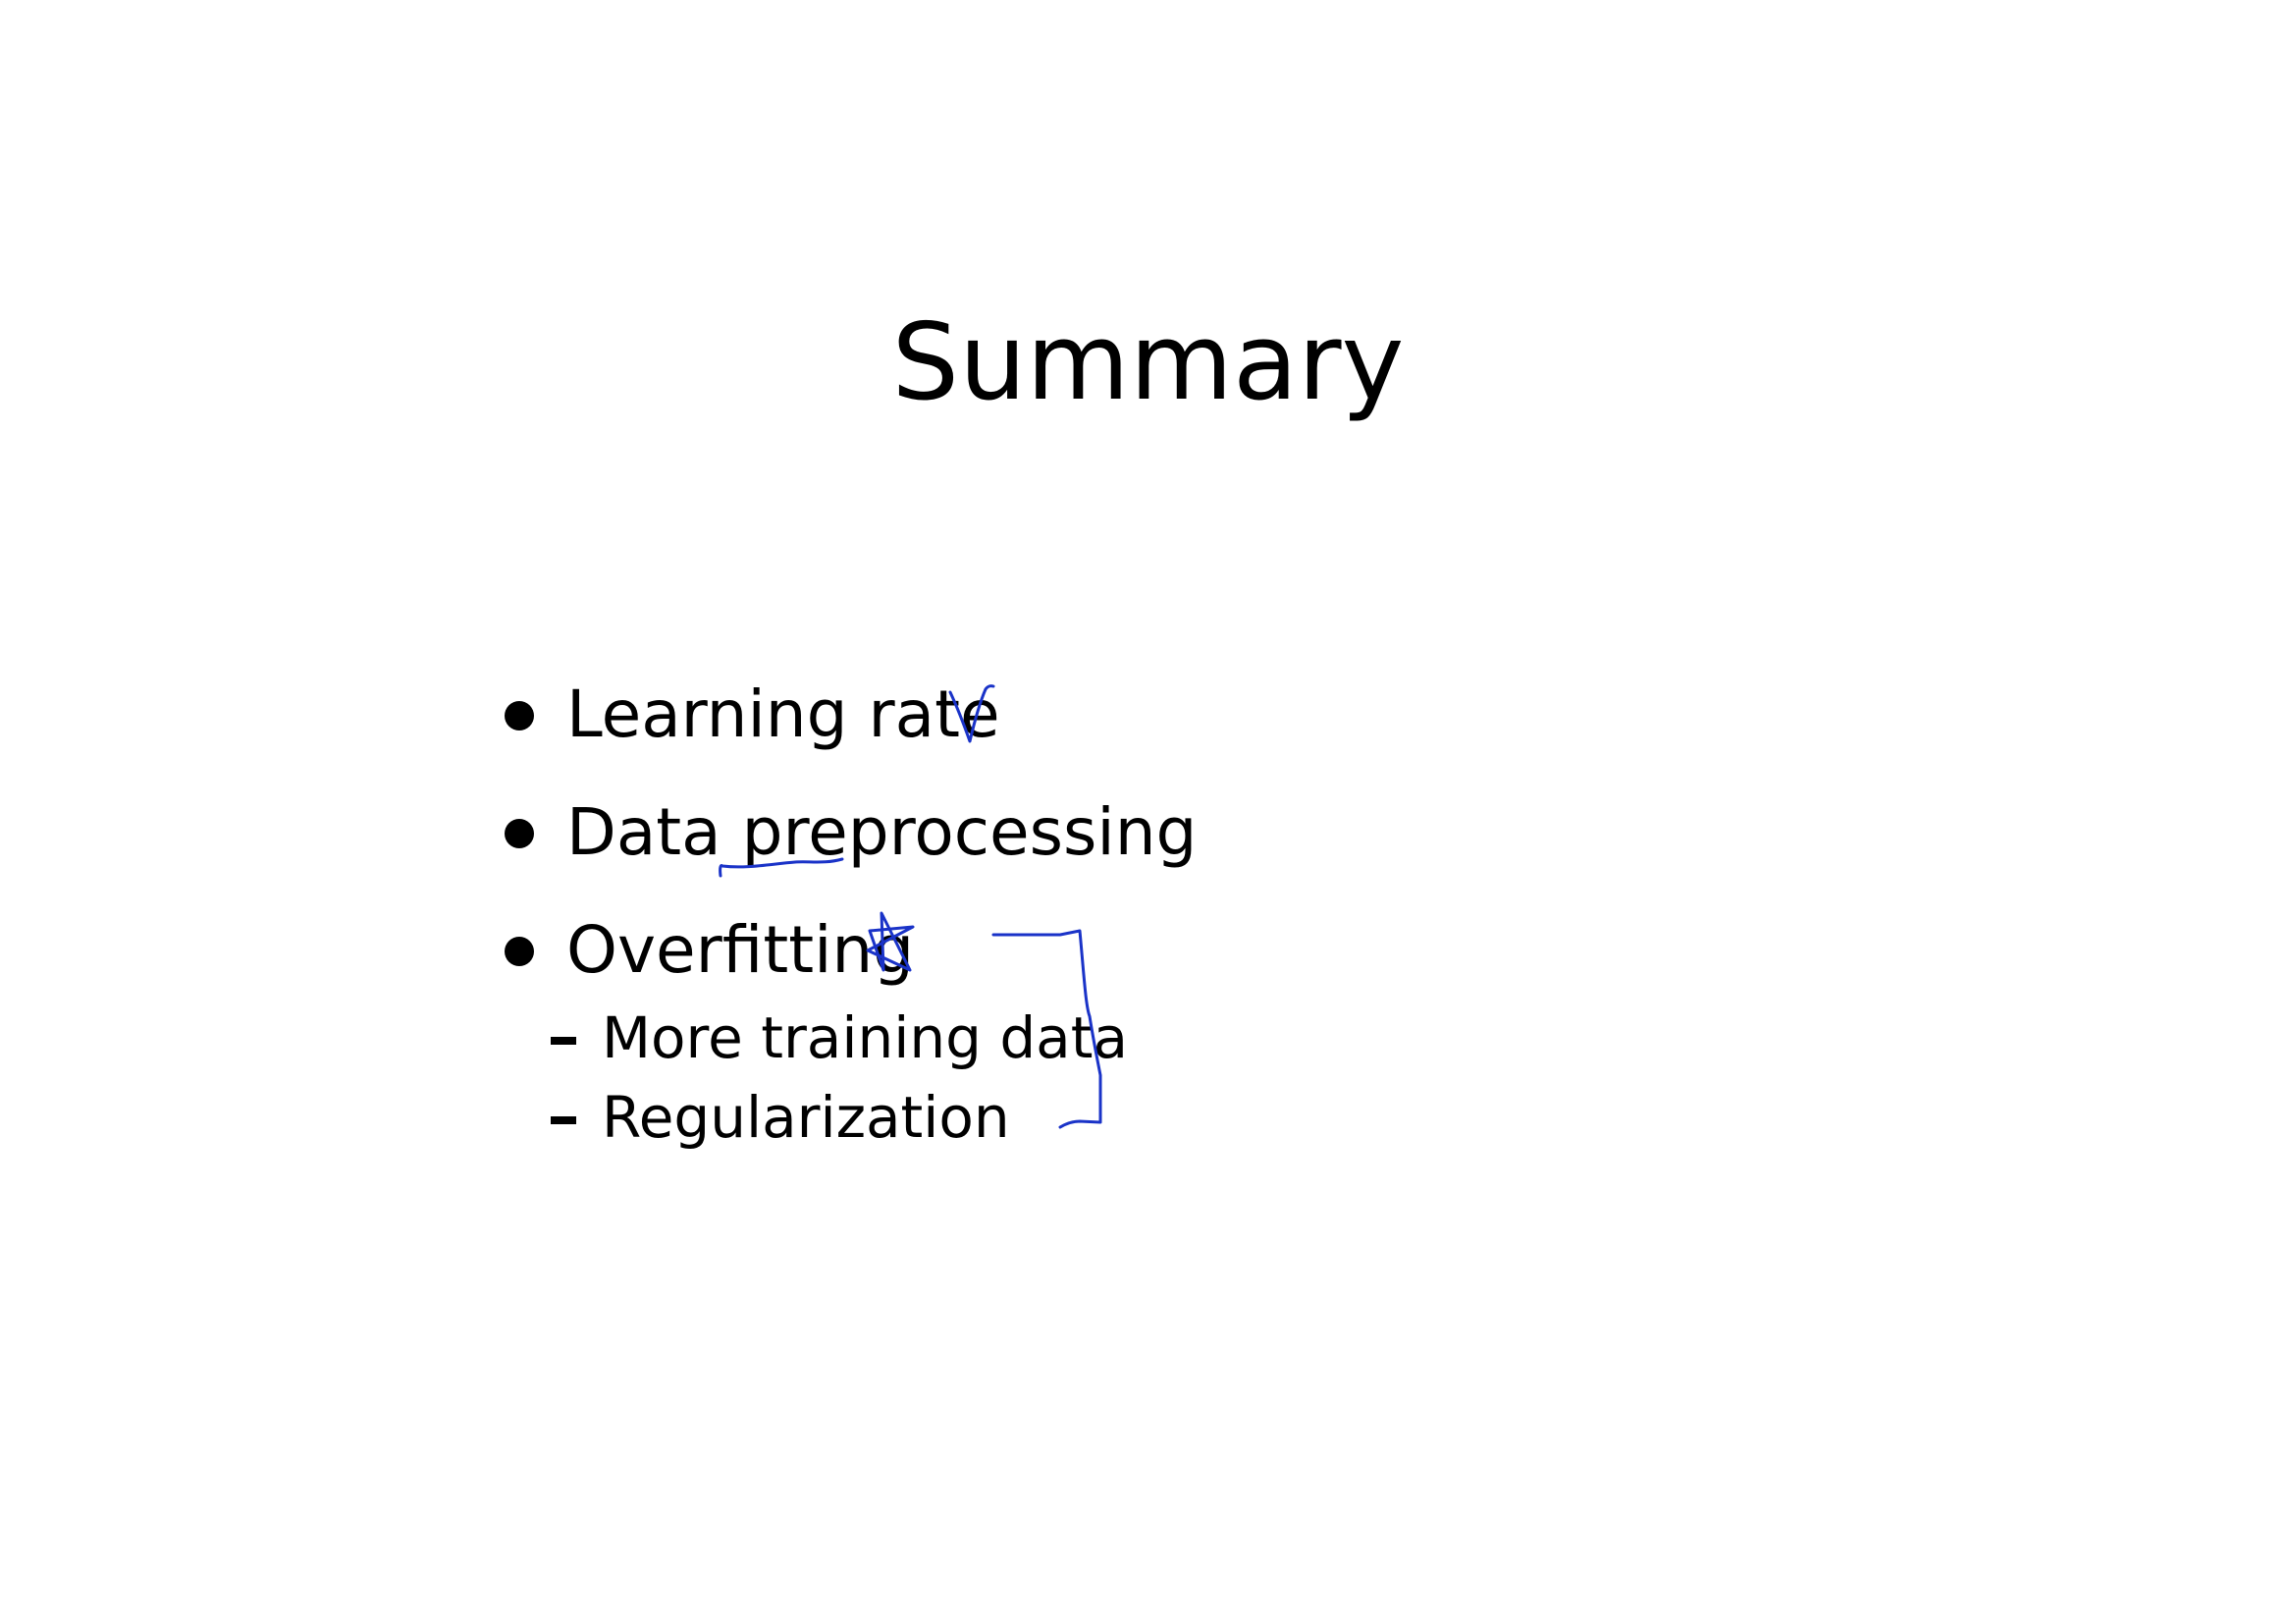  I want to click on sub-bullet-regularization: Regularization, so click(780, 1117).